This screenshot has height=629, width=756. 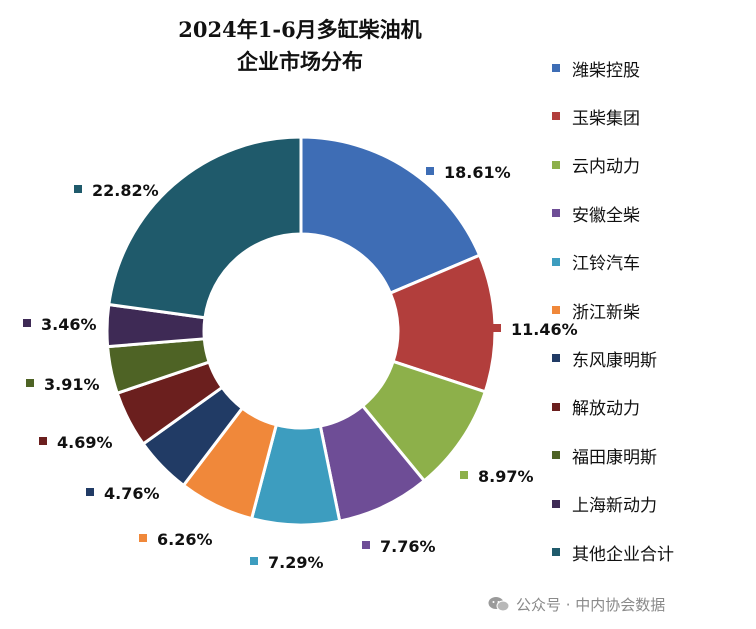 I want to click on legend-item: 浙江新柴, so click(x=596, y=310).